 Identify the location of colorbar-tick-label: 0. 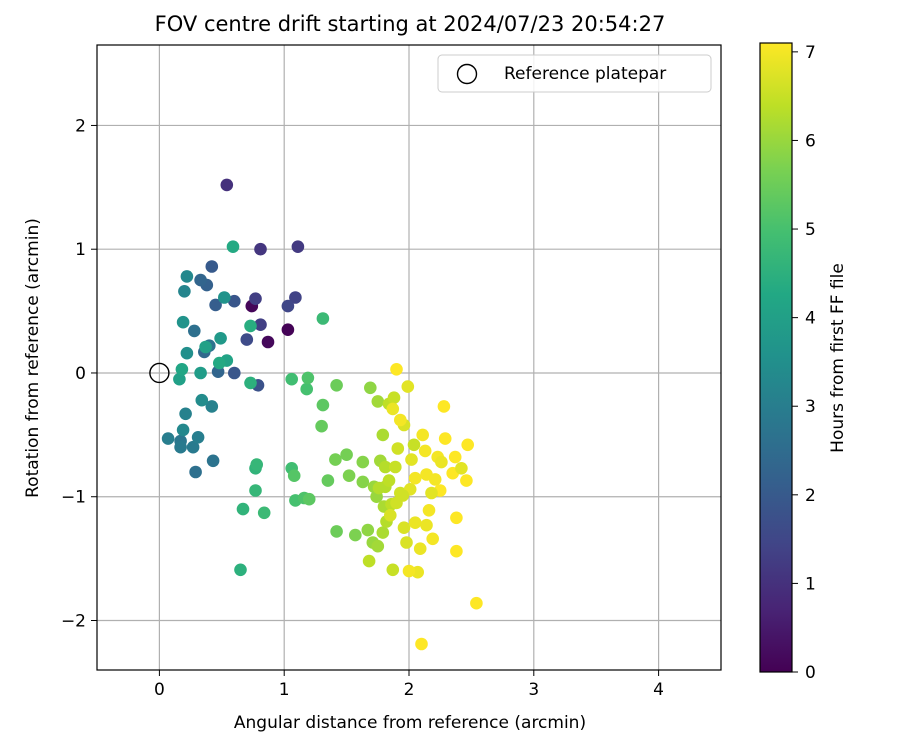
(810, 673).